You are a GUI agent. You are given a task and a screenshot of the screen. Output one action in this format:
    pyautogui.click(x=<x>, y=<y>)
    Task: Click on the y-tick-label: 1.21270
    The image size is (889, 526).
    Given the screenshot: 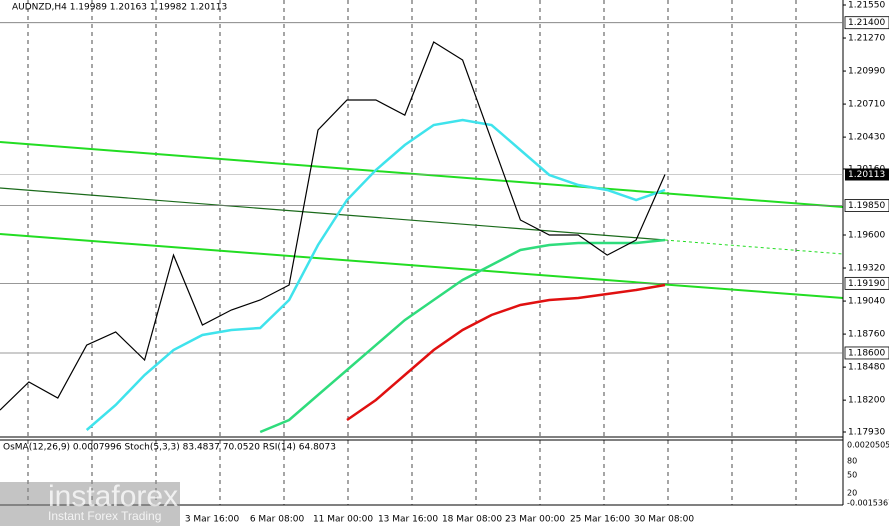 What is the action you would take?
    pyautogui.click(x=866, y=39)
    